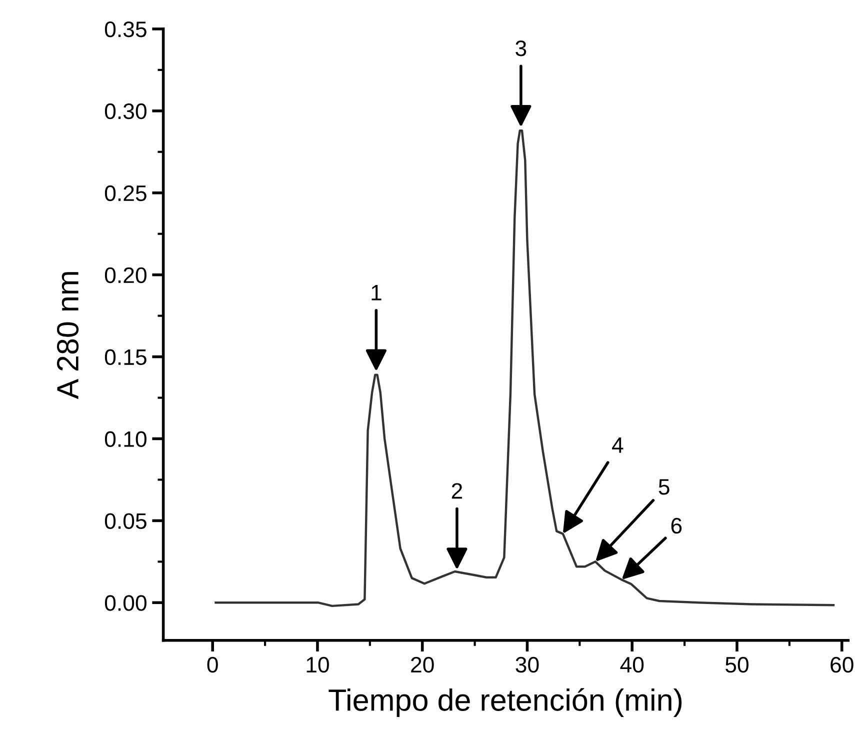 This screenshot has height=742, width=855. What do you see at coordinates (125, 275) in the screenshot?
I see `y-tick-label: 0.20` at bounding box center [125, 275].